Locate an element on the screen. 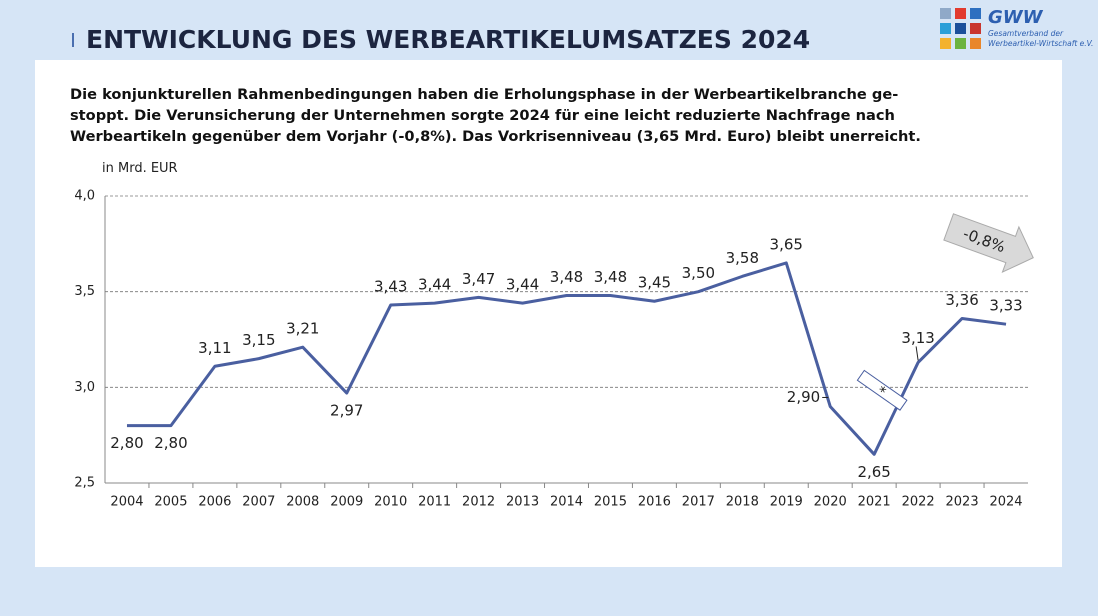 This screenshot has height=616, width=1098. y-axis-label: in Mrd. EUR is located at coordinates (140, 168).